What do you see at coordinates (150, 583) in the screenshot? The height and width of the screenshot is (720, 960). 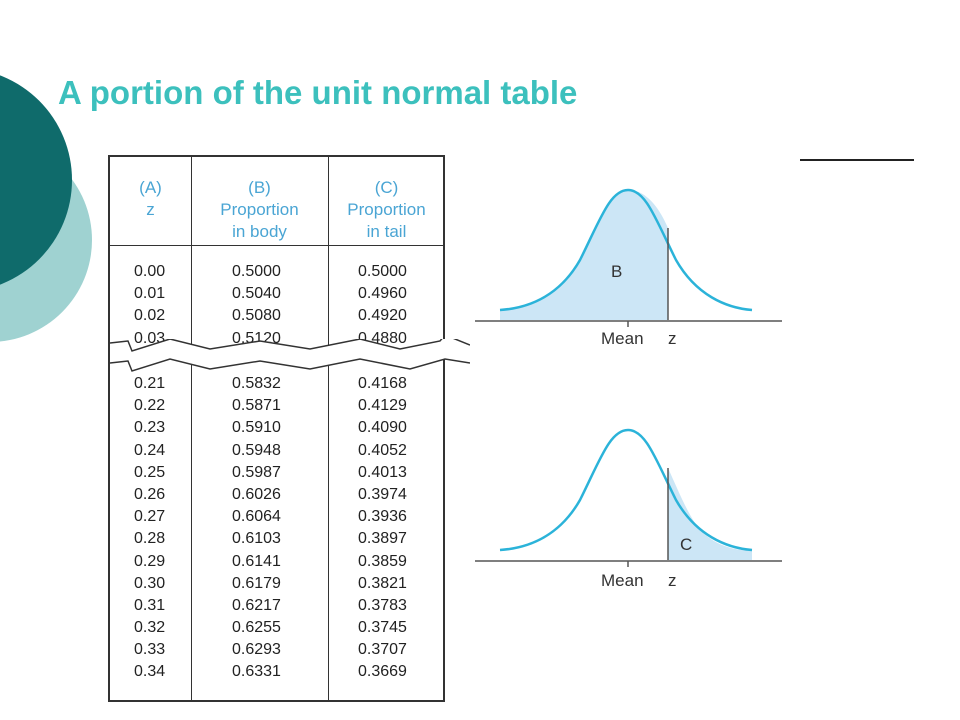 I see `z-value: 0.30` at bounding box center [150, 583].